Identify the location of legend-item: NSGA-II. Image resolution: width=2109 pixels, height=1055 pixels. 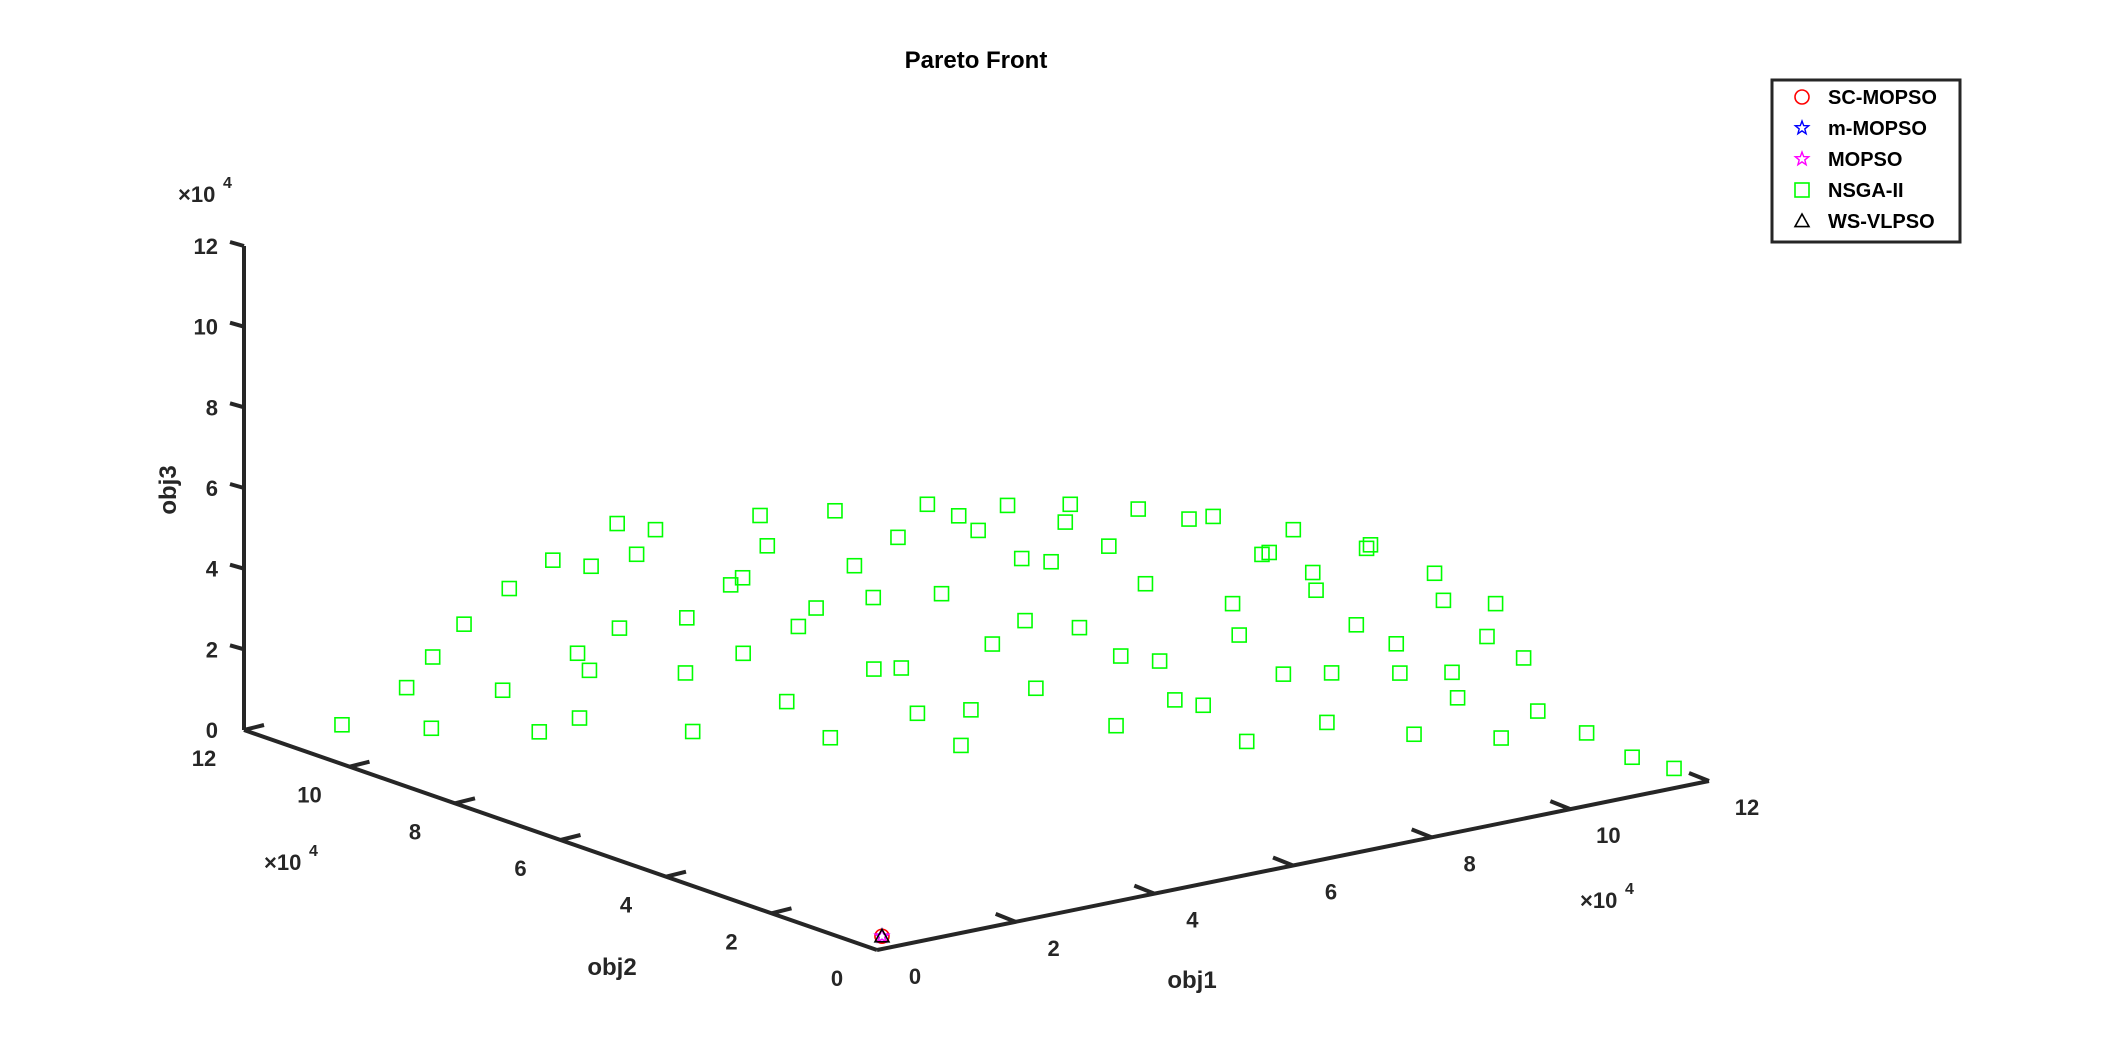
(1849, 191).